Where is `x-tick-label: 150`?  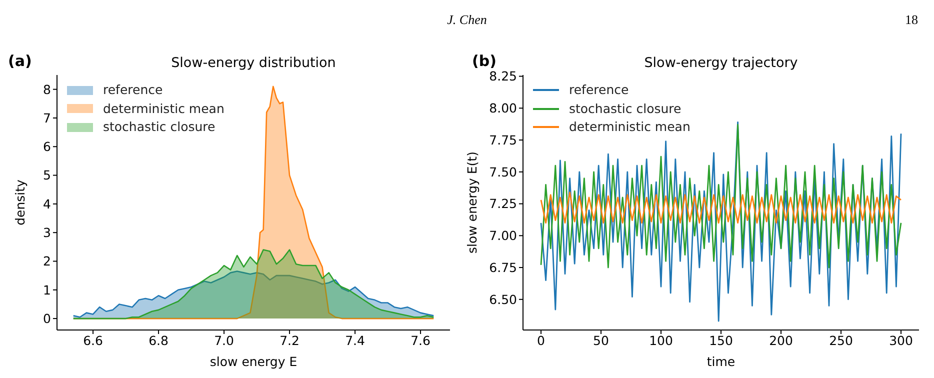 x-tick-label: 150 is located at coordinates (721, 340).